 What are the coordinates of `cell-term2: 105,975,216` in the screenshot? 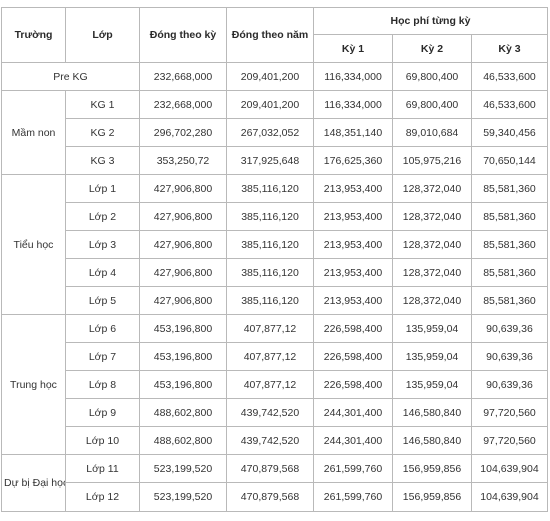 It's located at (432, 160).